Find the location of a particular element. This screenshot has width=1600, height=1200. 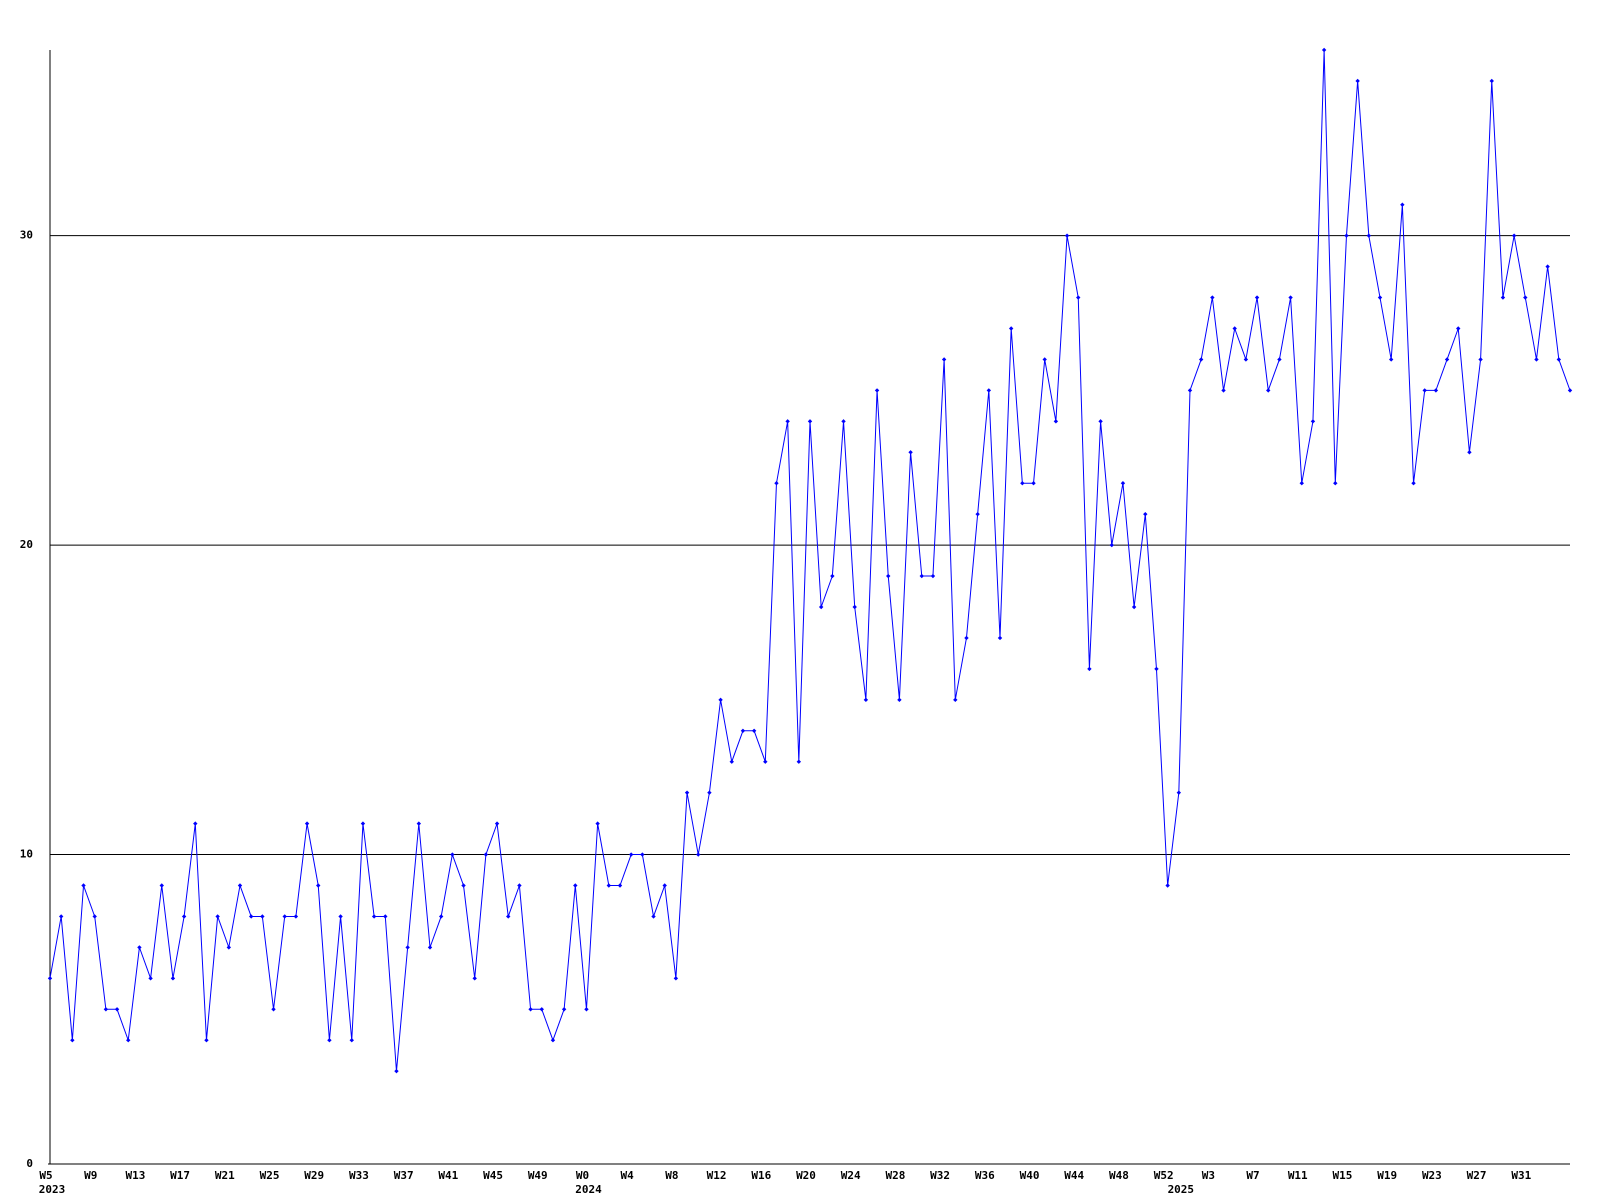

x-tick-label: W41 is located at coordinates (448, 1175).